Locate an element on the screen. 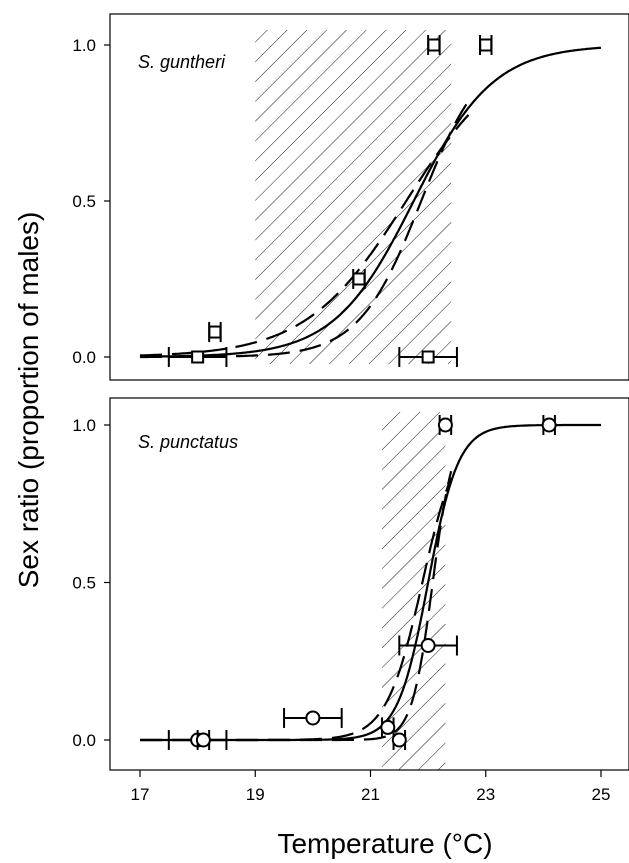  x-axis-title: Temperature (°C) is located at coordinates (384, 843).